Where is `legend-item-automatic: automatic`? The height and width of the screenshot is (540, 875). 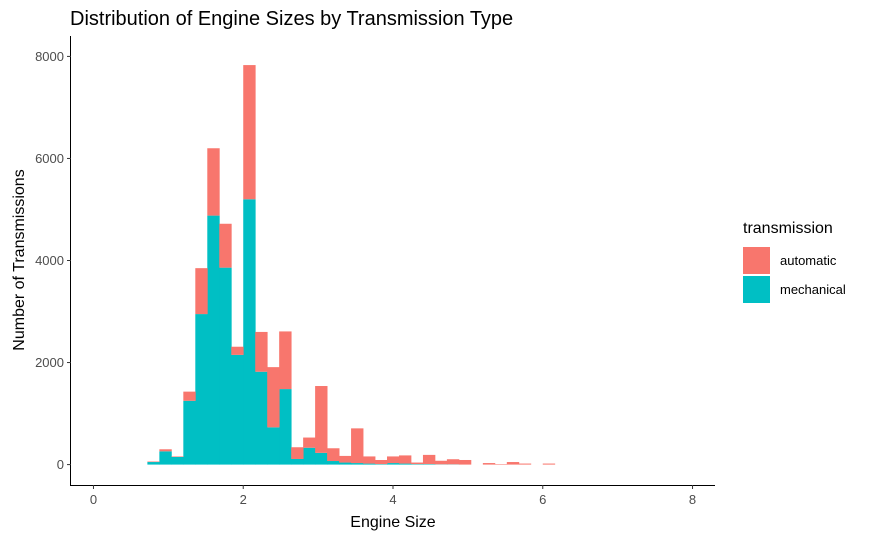 legend-item-automatic: automatic is located at coordinates (794, 260).